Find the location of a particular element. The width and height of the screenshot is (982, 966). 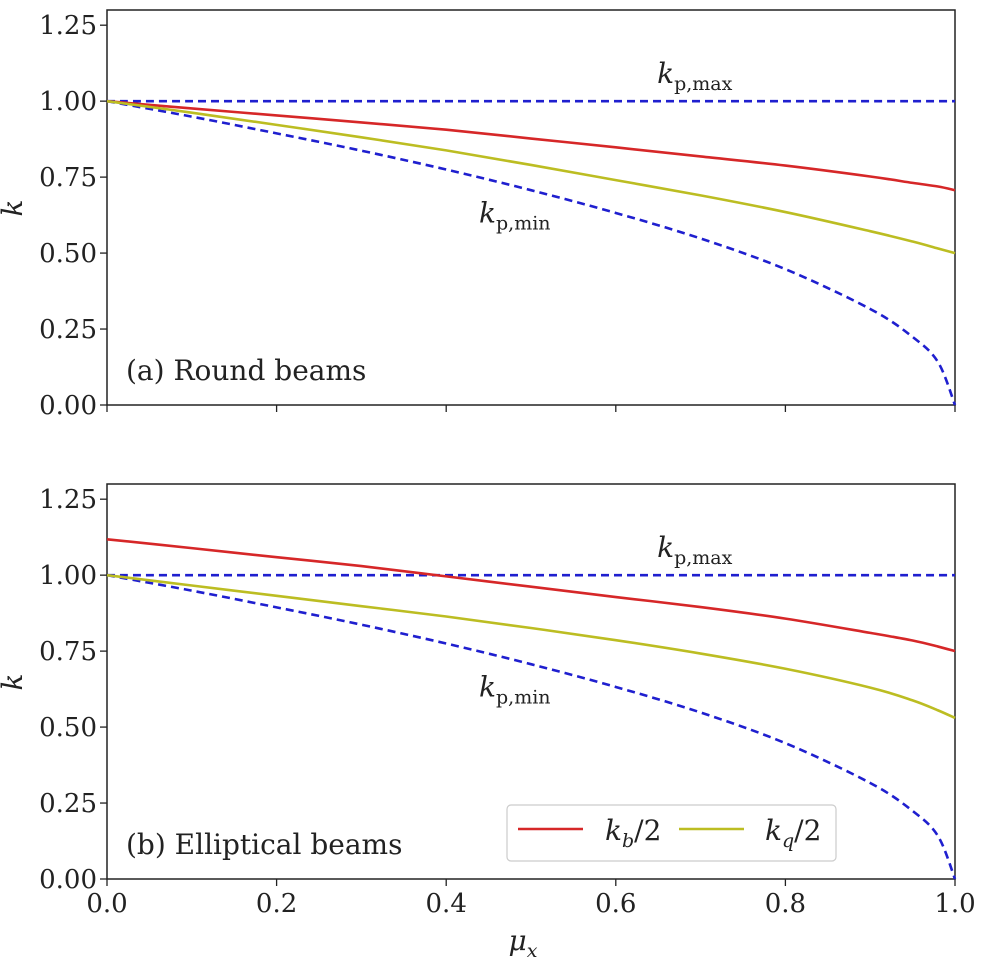

panel-label-b: (b) Elliptical beams is located at coordinates (264, 844).